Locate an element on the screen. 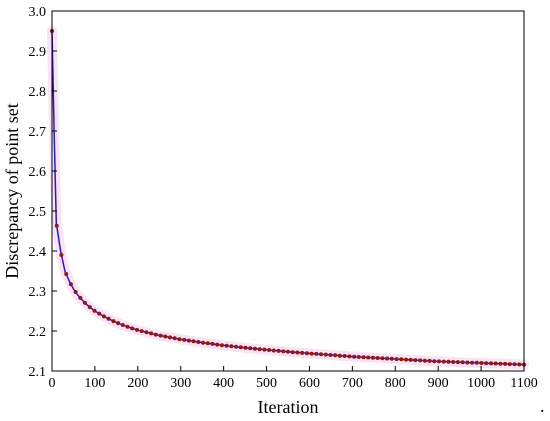 The height and width of the screenshot is (421, 550). y-tick-label: 2.9 is located at coordinates (38, 52).